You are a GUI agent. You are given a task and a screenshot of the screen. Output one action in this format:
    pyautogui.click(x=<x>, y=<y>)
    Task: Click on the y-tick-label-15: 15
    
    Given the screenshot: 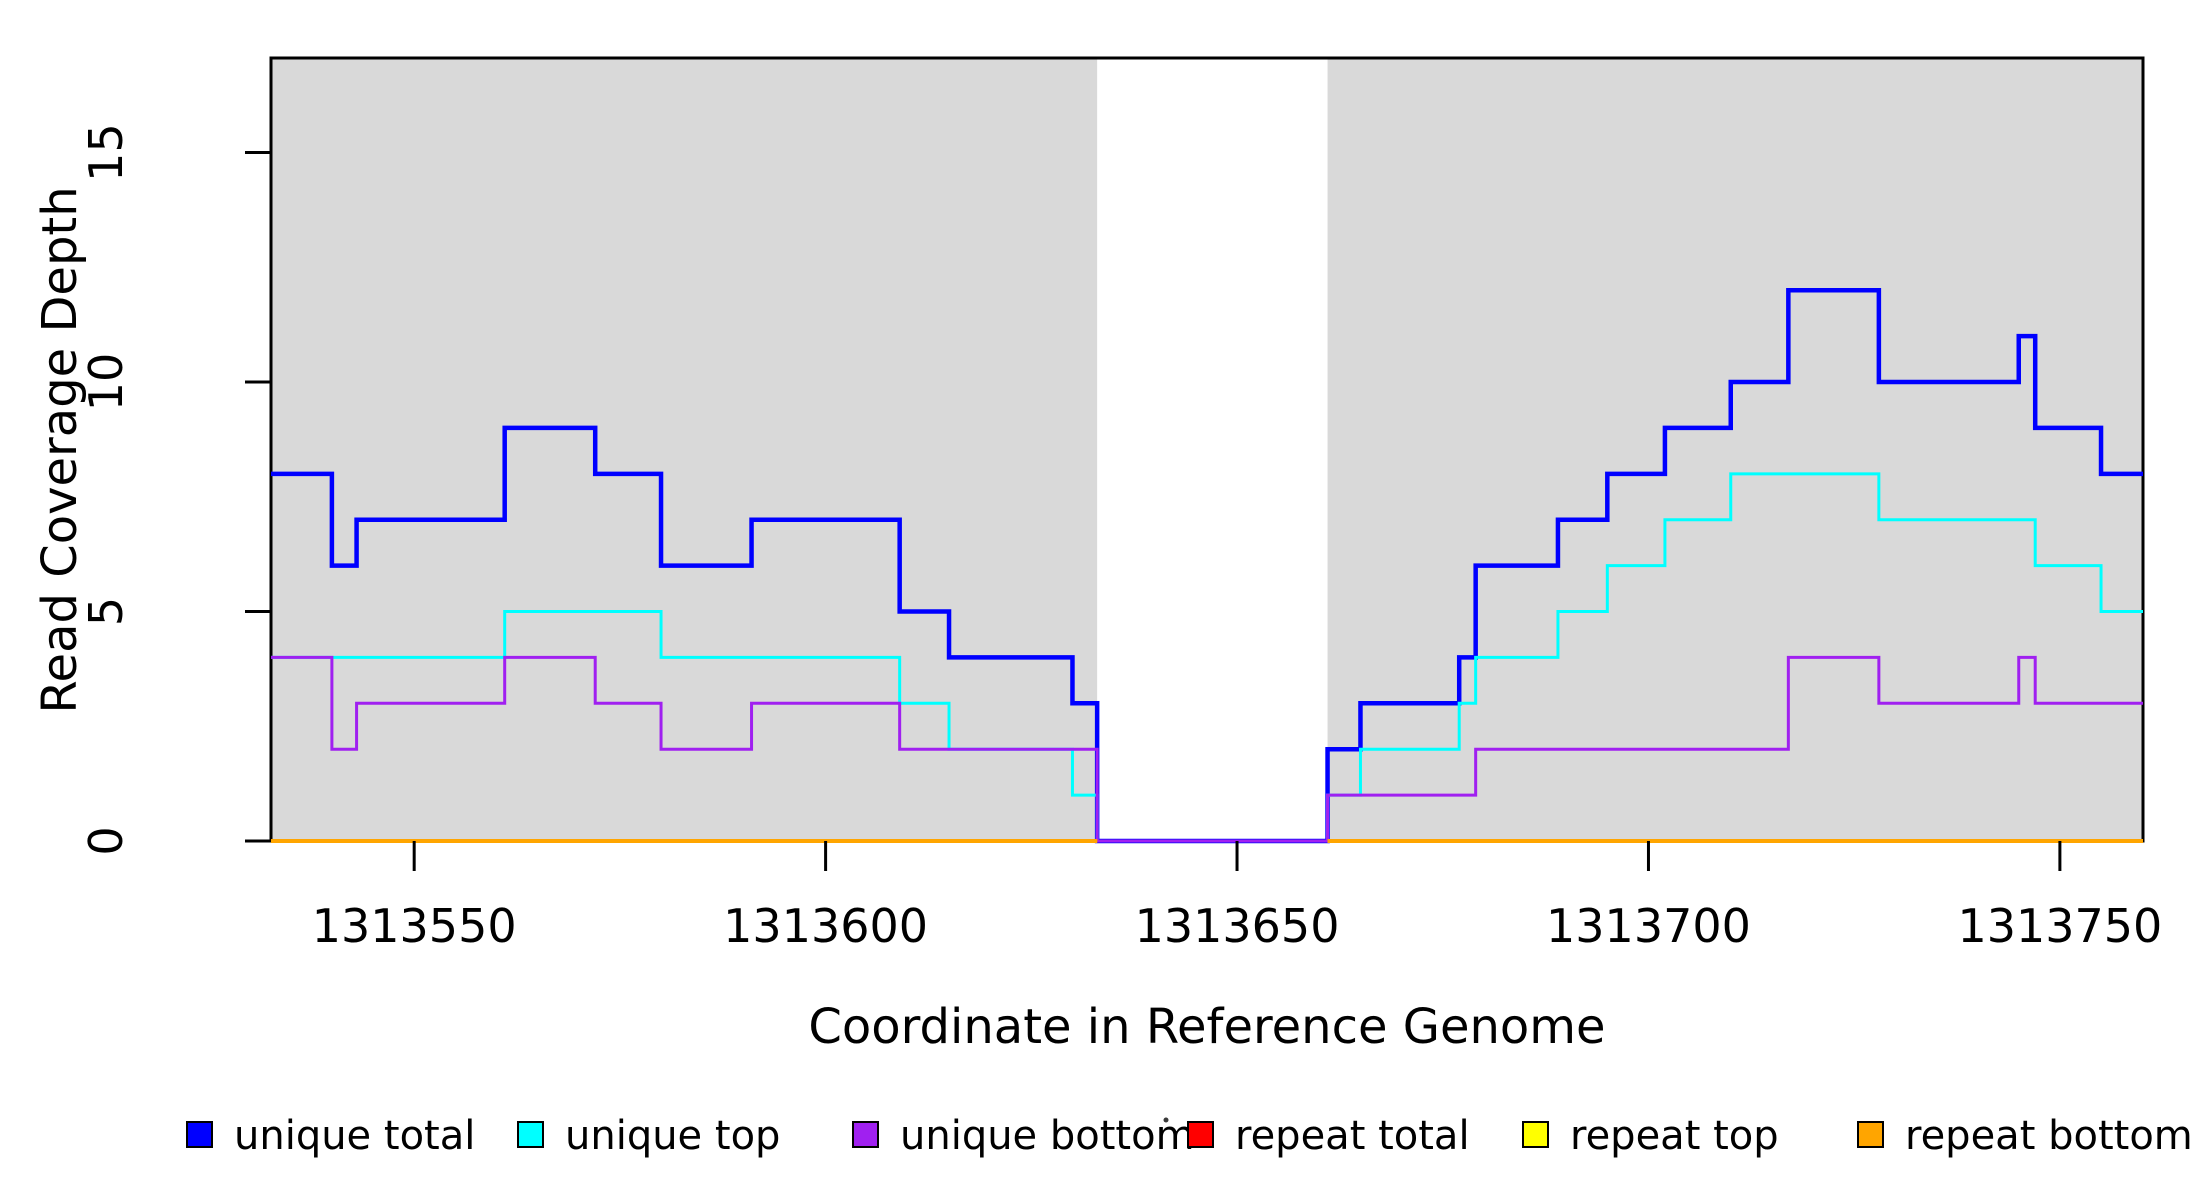 What is the action you would take?
    pyautogui.click(x=106, y=152)
    